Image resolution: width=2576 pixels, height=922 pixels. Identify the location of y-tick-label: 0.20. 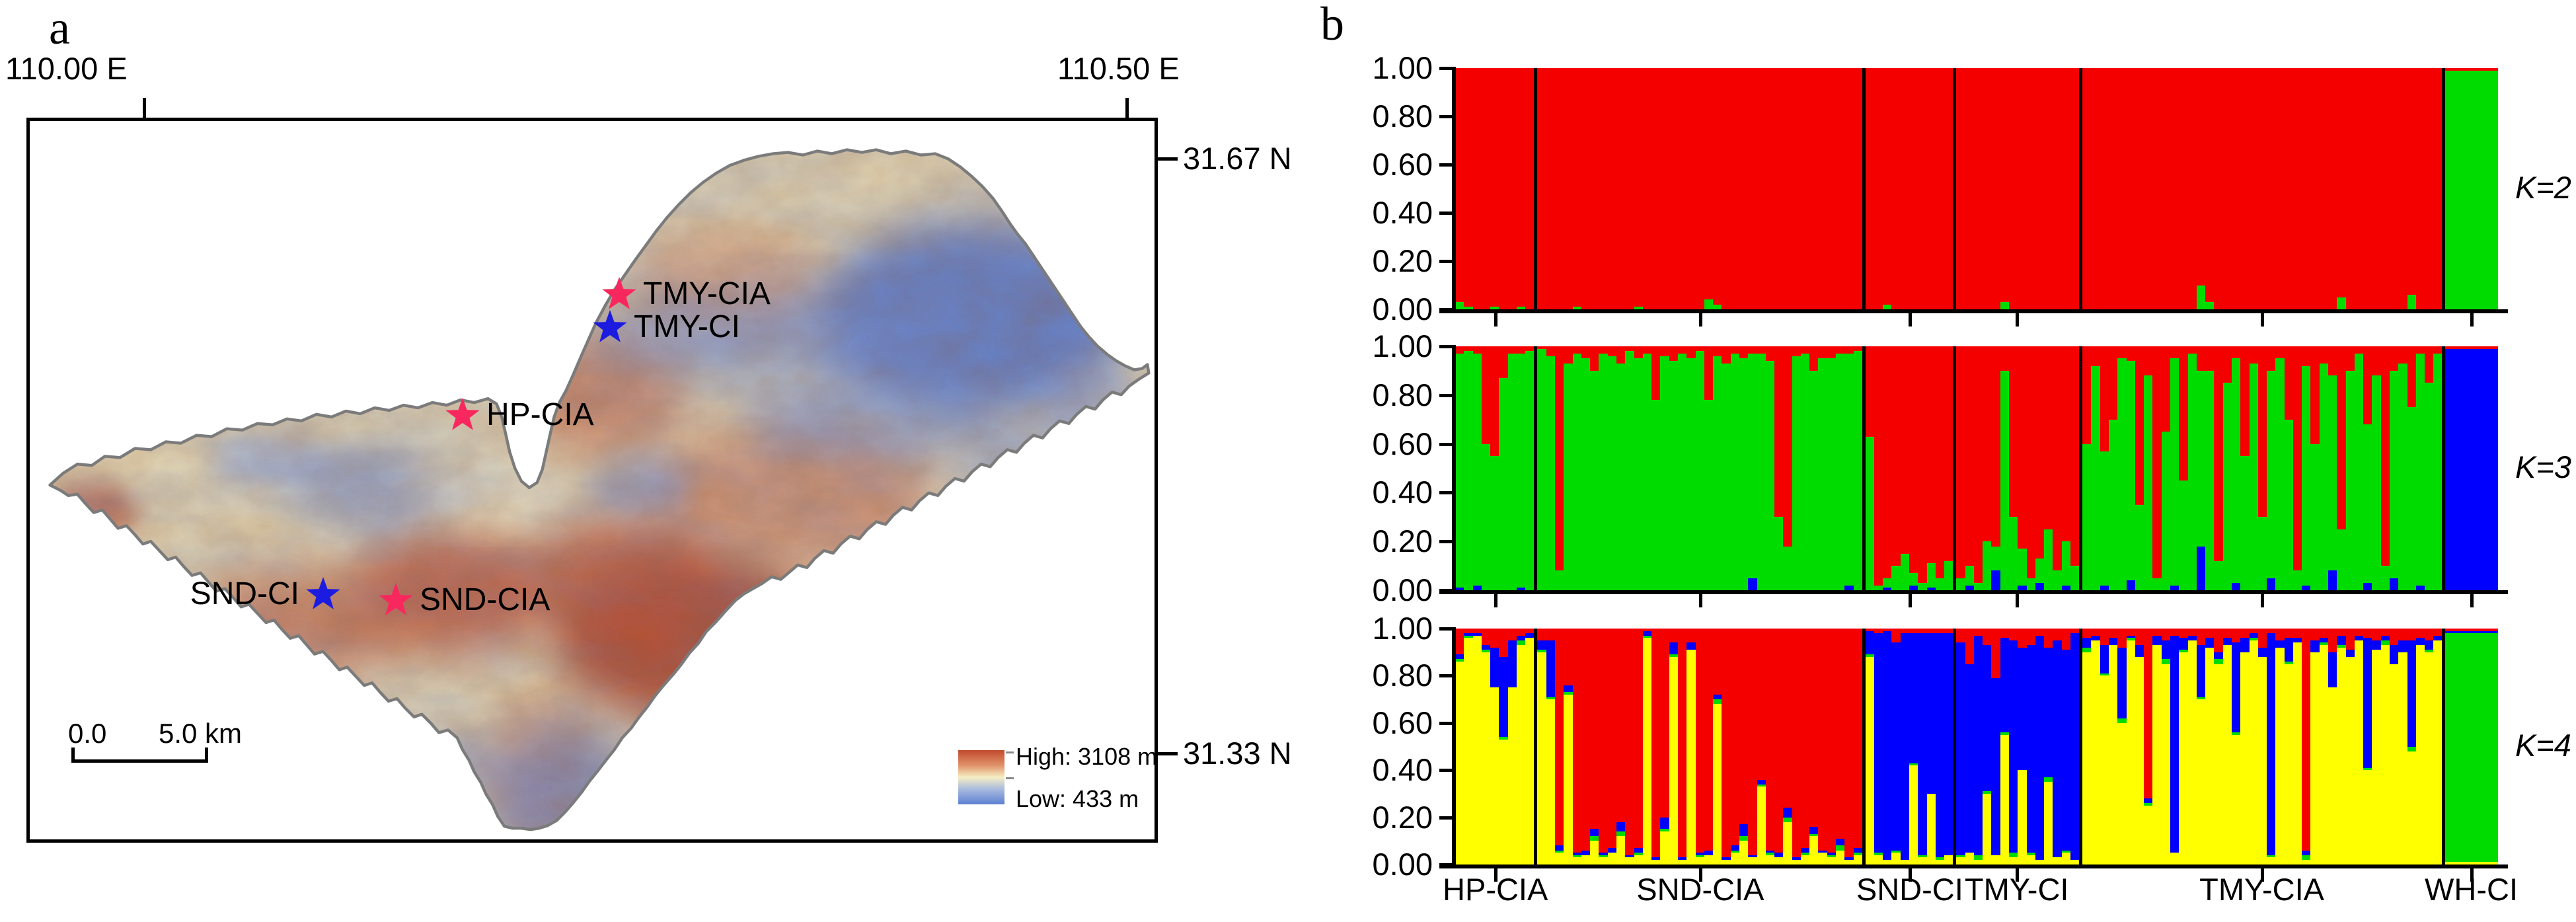
(1403, 541).